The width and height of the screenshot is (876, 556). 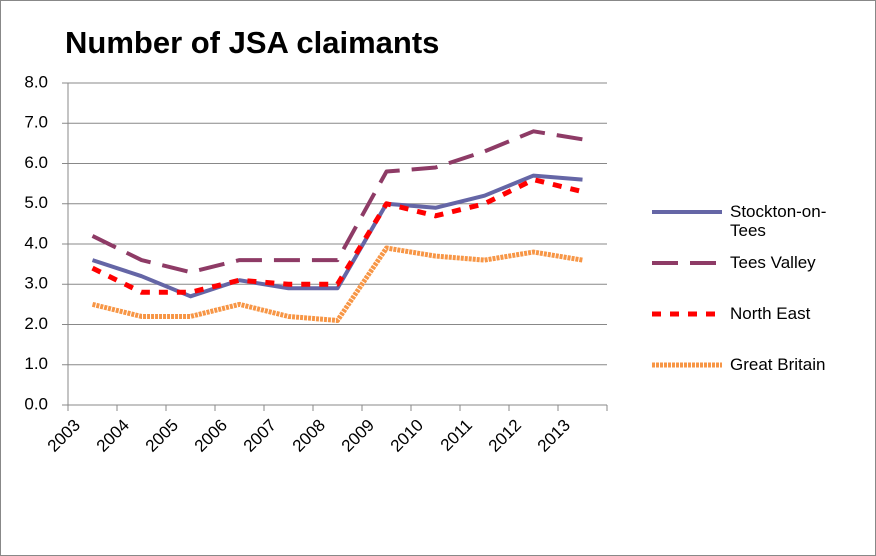 I want to click on y-tick-label: 3.0, so click(x=36, y=283).